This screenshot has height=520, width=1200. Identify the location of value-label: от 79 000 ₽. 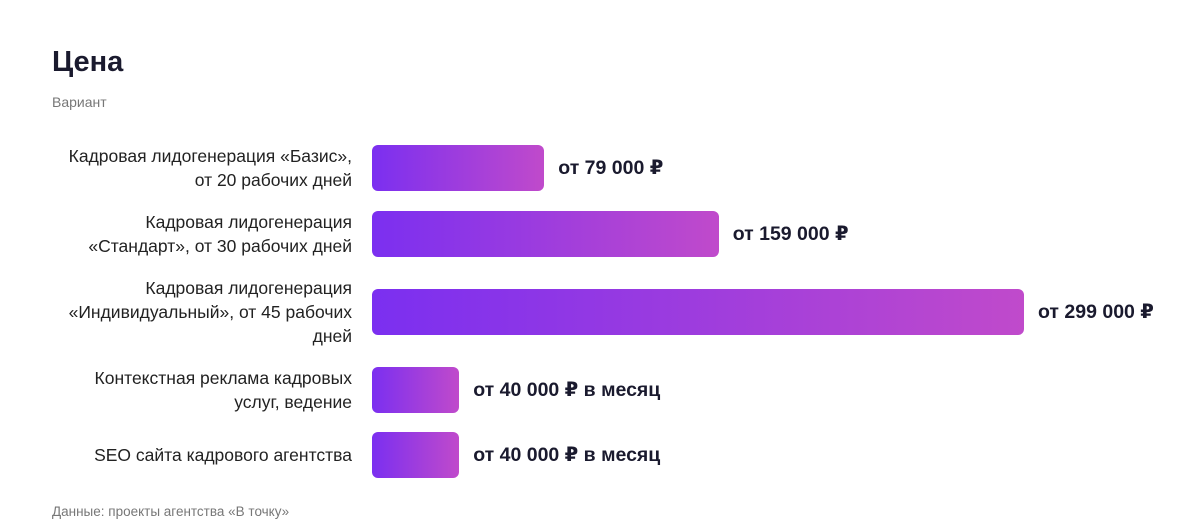
(611, 168).